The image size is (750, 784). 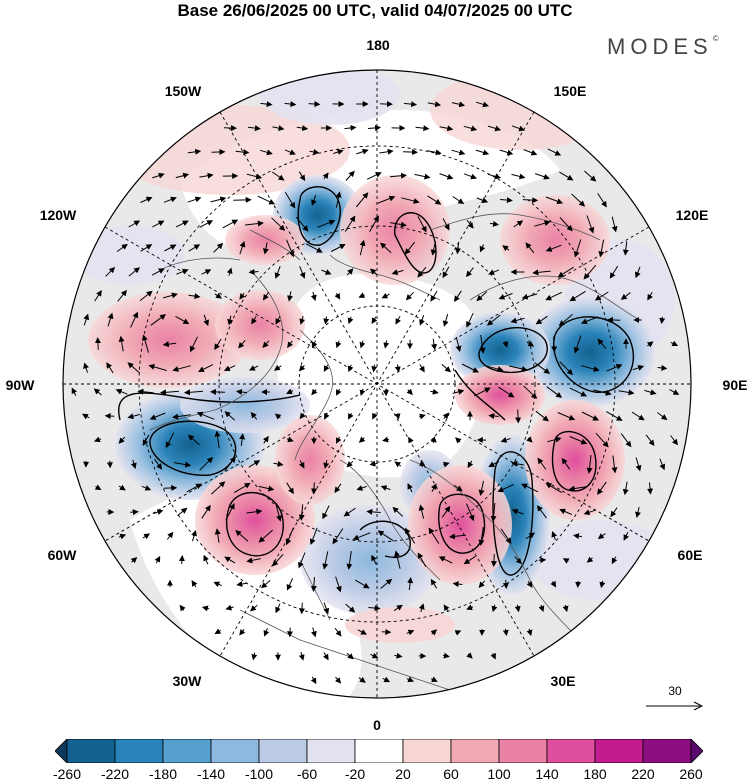 What do you see at coordinates (307, 774) in the screenshot?
I see `colorbar-tick-label: -60` at bounding box center [307, 774].